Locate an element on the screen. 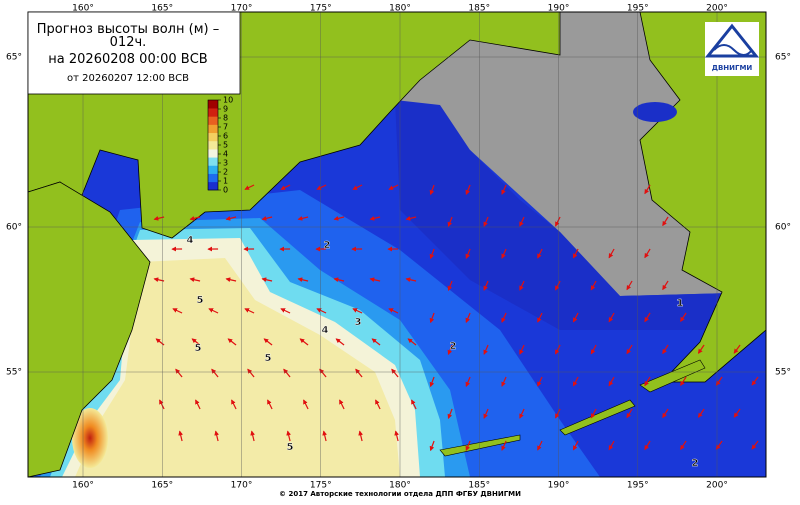 This screenshot has height=505, width=800. colorbar-label: 5 is located at coordinates (225, 145).